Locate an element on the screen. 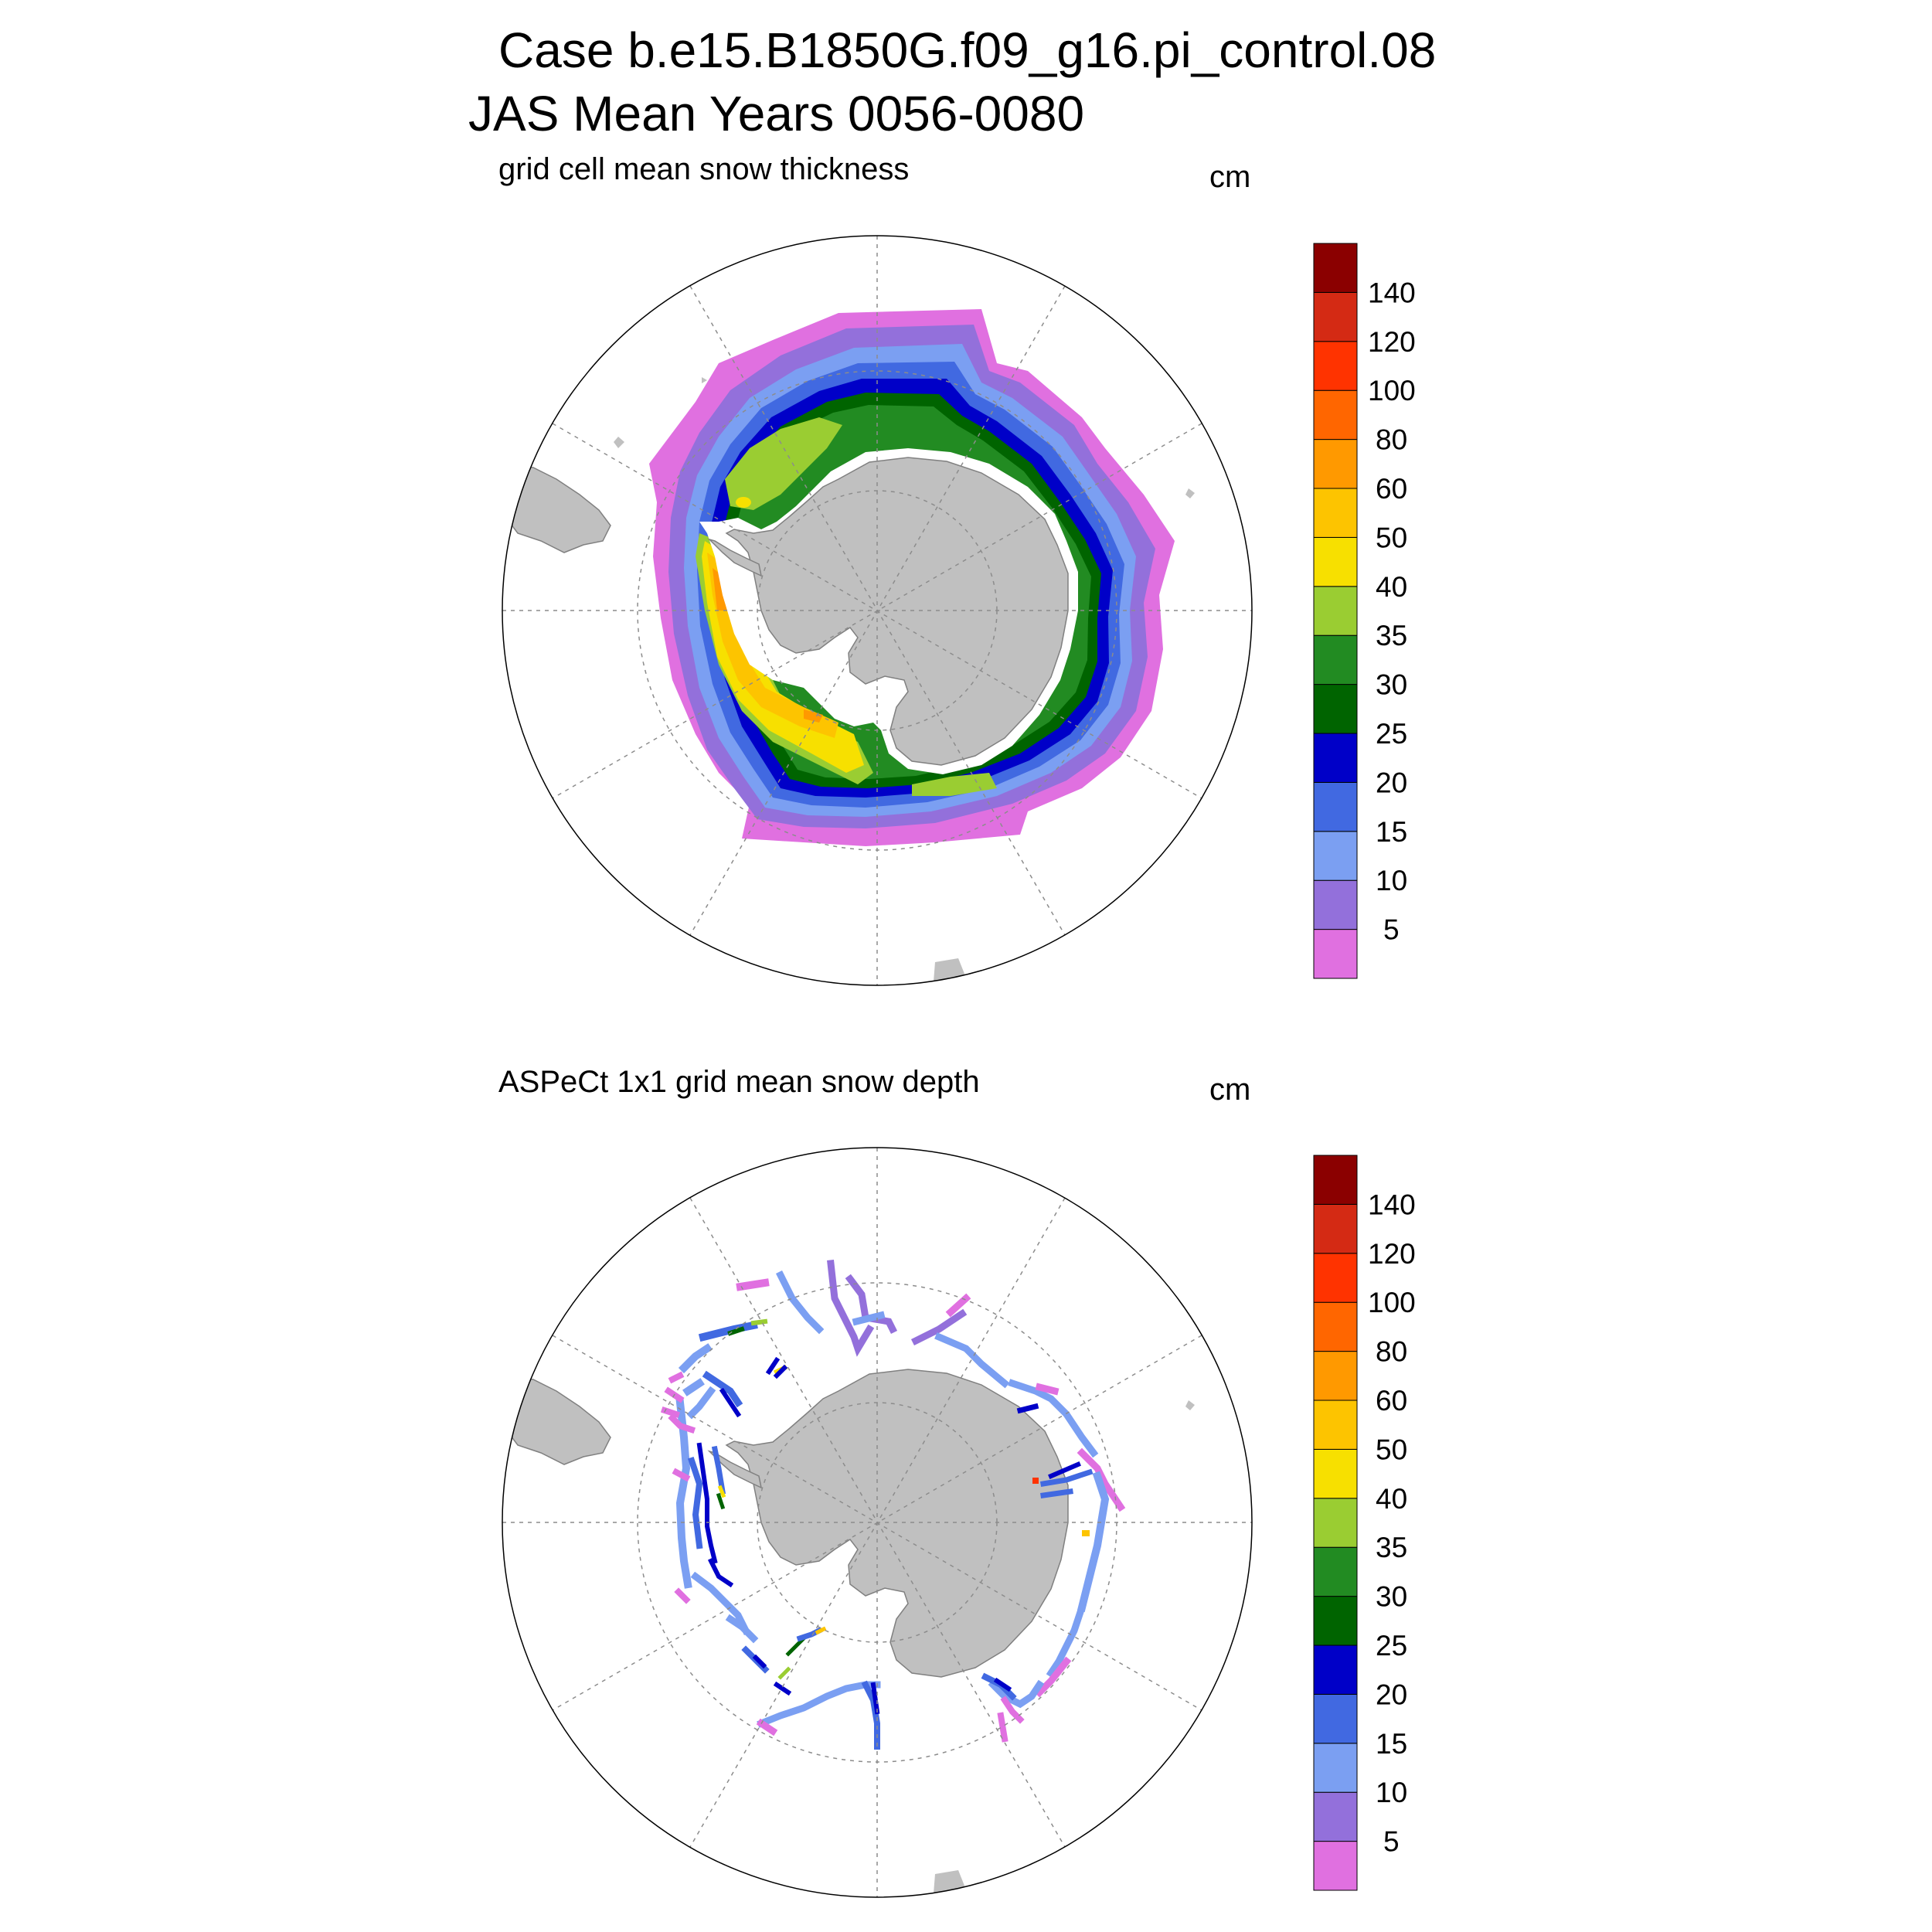  colorbar-panel2: 5 10 15 20 25 30 35 40 50 60 80 100 120 140 is located at coordinates (1364, 1523).